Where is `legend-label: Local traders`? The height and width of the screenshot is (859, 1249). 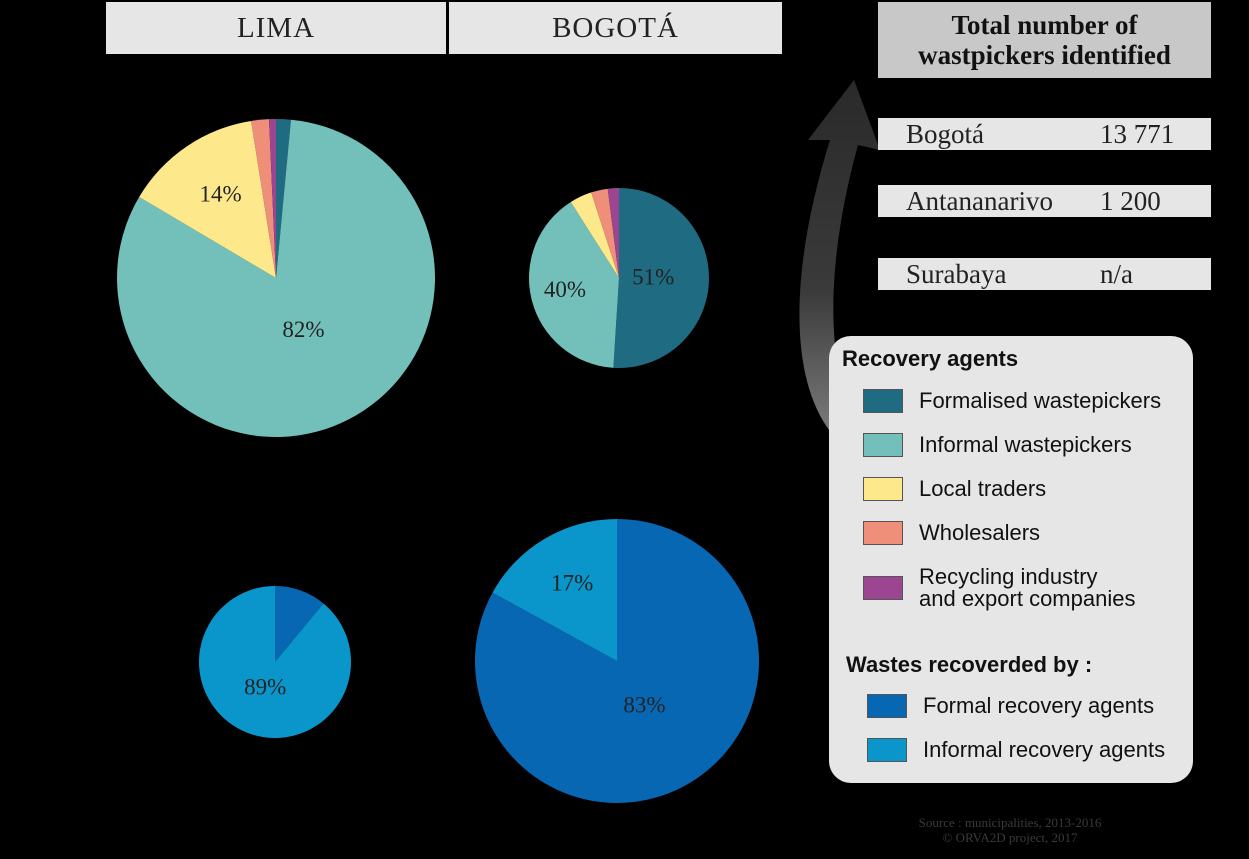 legend-label: Local traders is located at coordinates (983, 488).